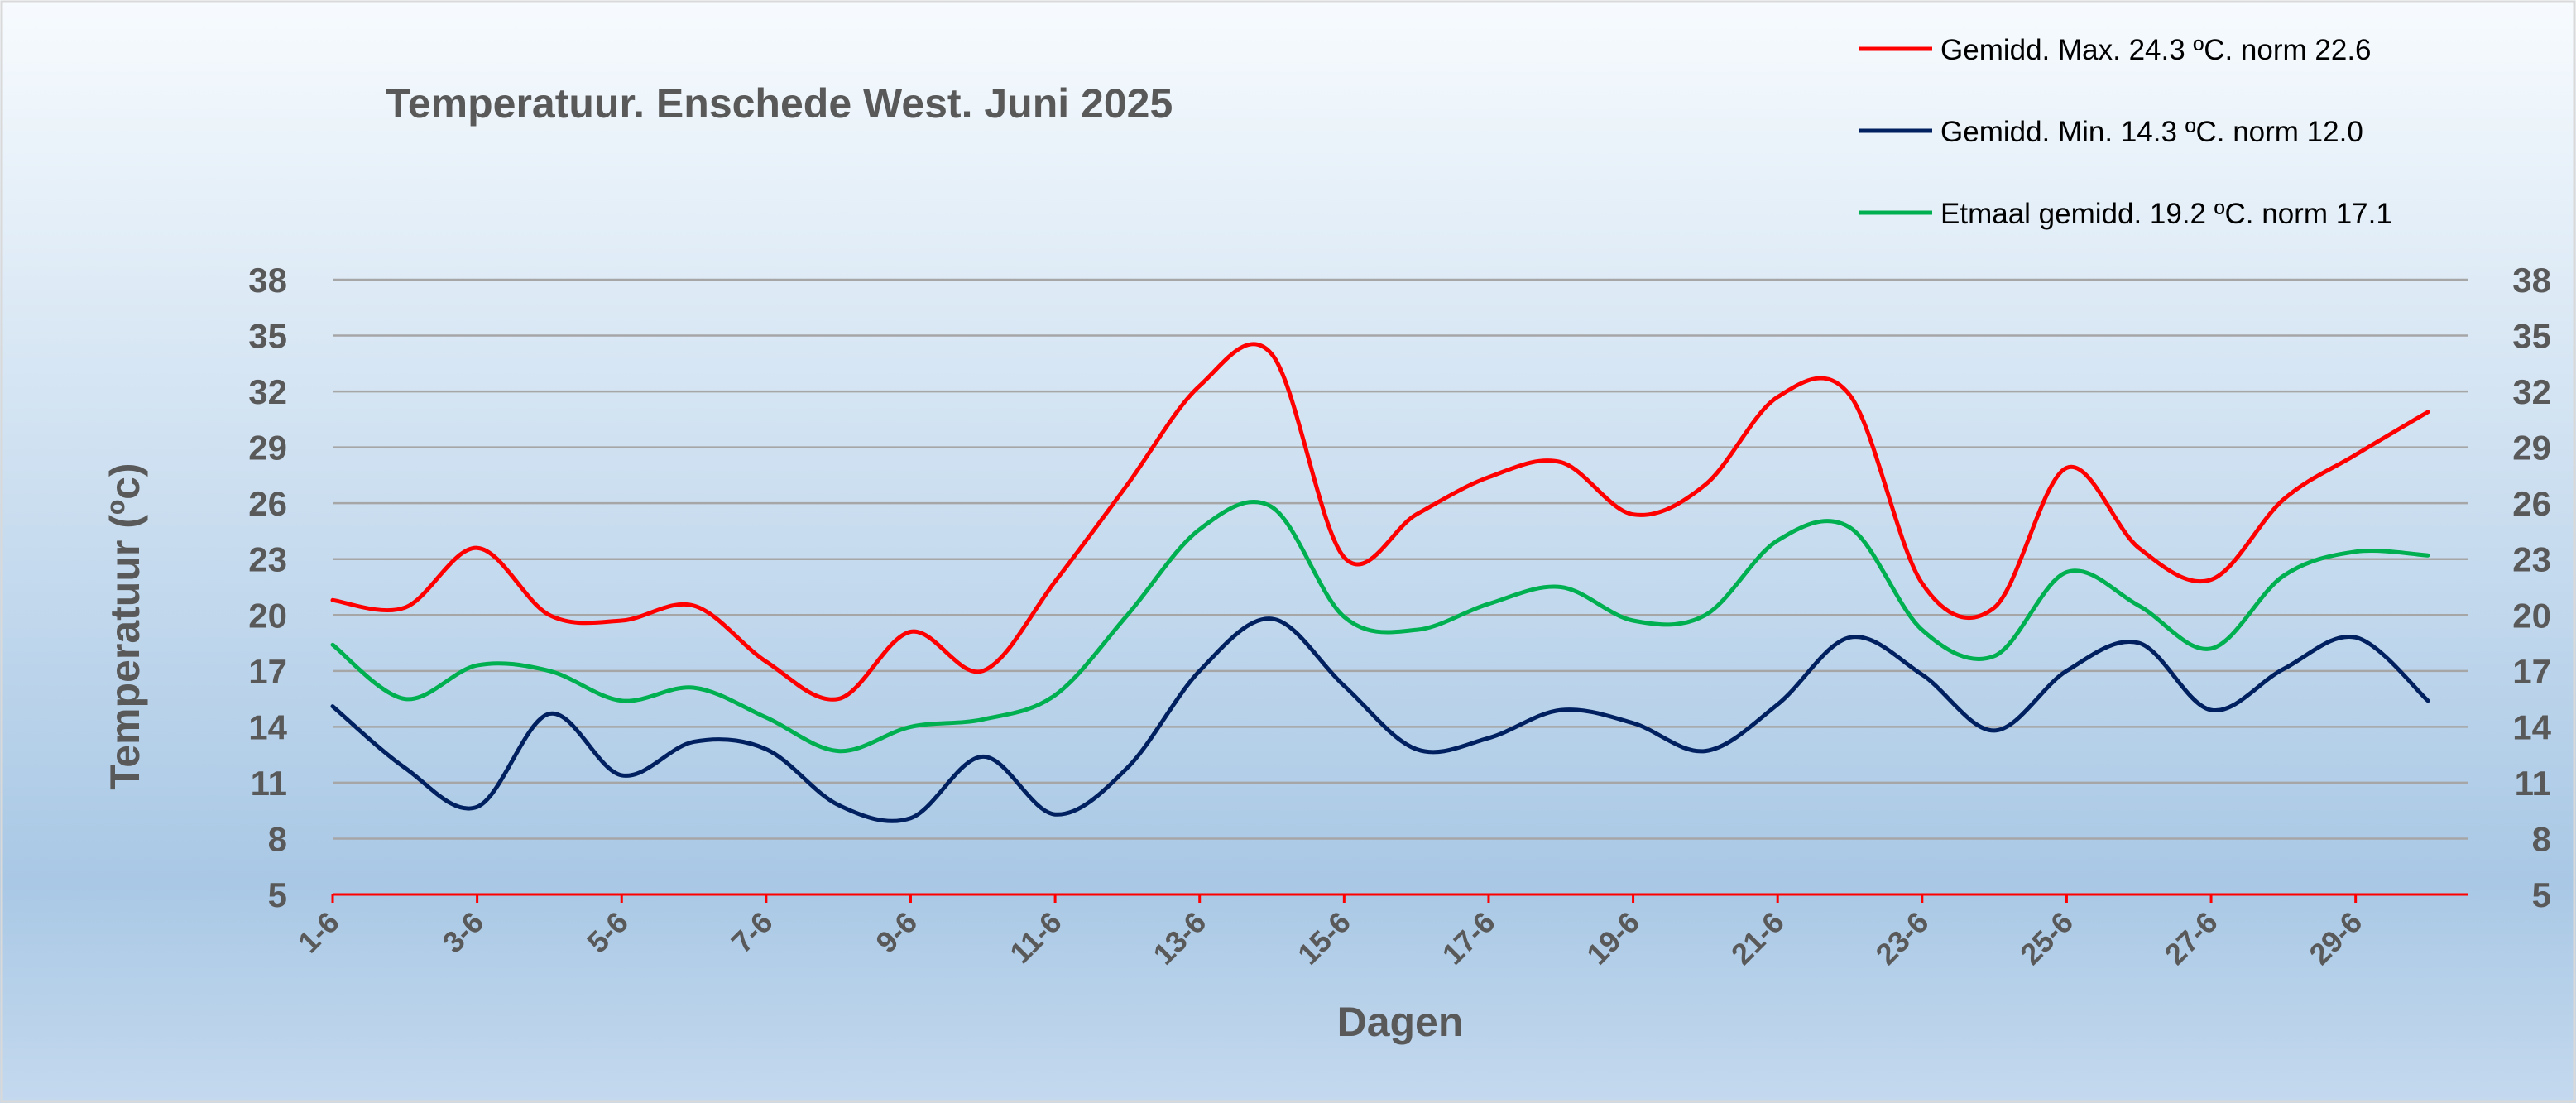 Image resolution: width=2576 pixels, height=1103 pixels. I want to click on y-tick-left-11: 11, so click(269, 783).